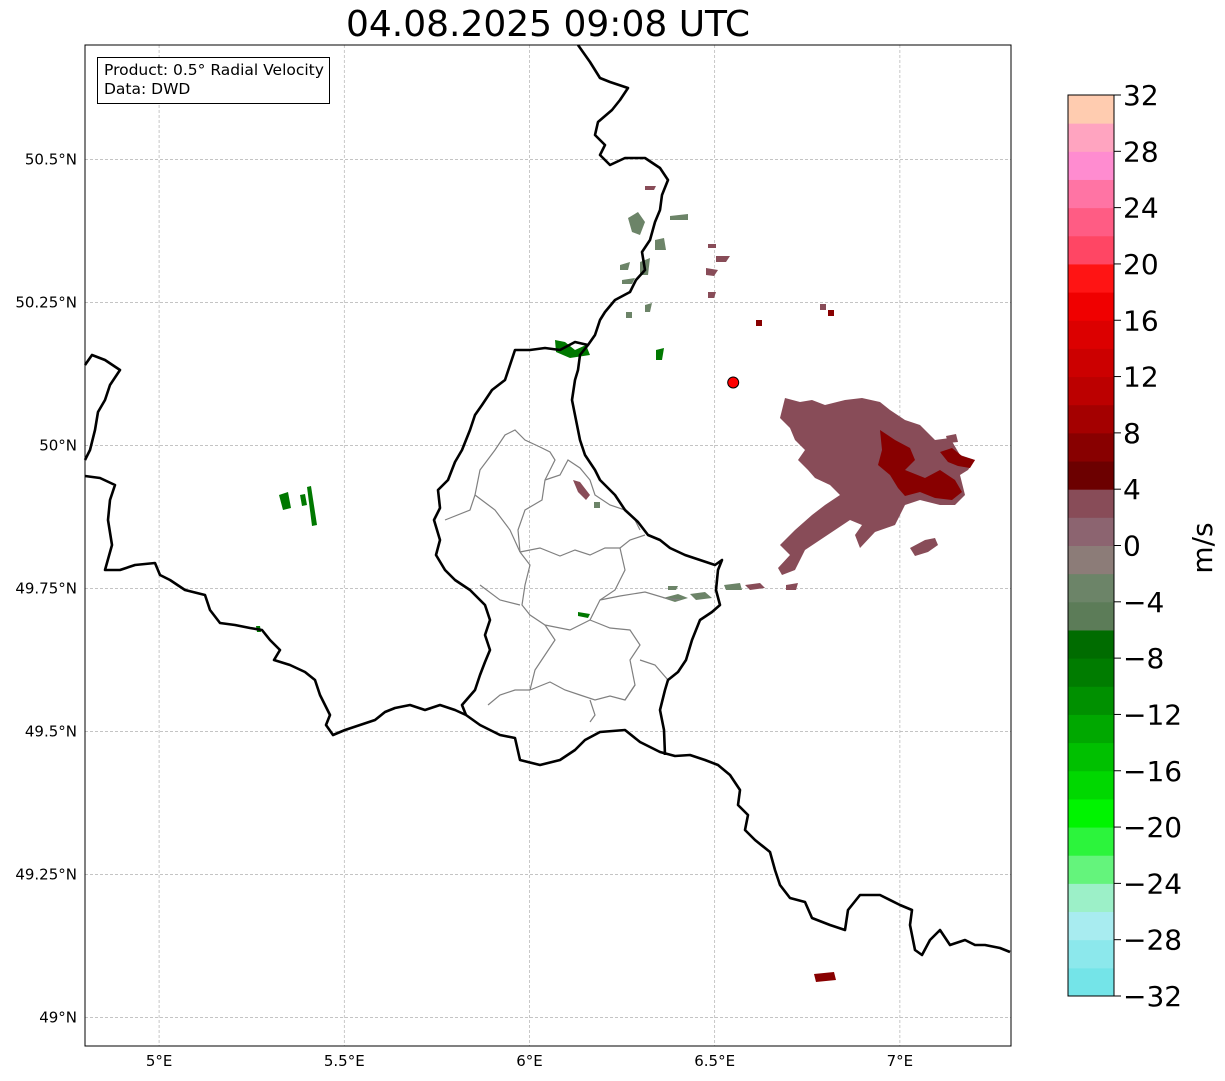  I want to click on receding-echo-strong-core, so click(920, 465).